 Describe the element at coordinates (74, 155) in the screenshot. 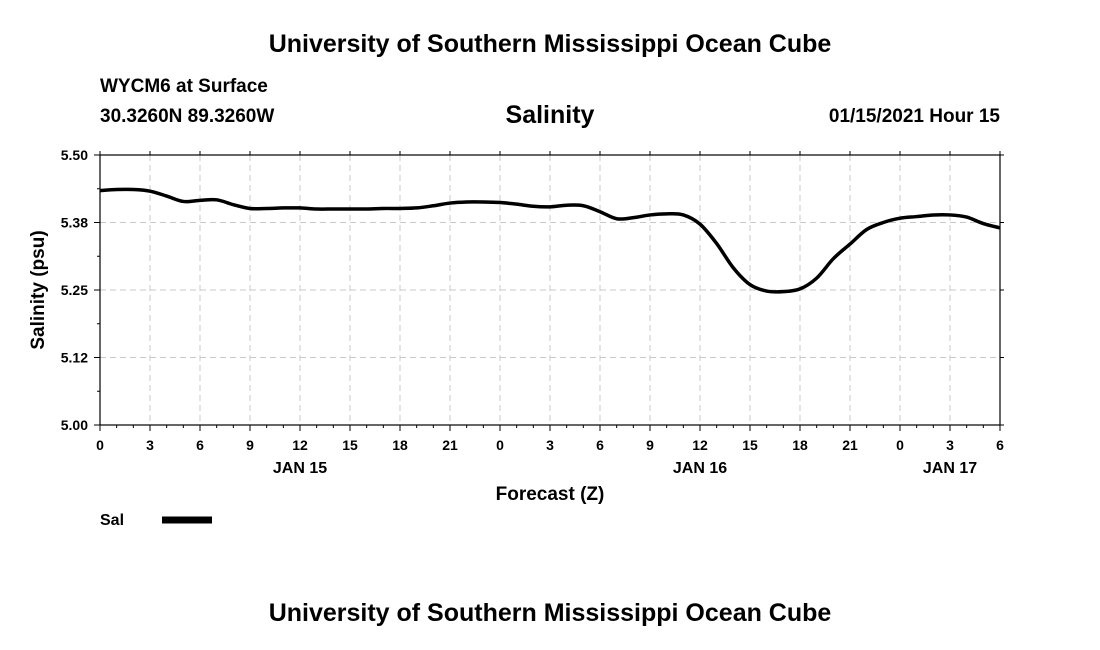

I see `y-tick-label: 5.50` at that location.